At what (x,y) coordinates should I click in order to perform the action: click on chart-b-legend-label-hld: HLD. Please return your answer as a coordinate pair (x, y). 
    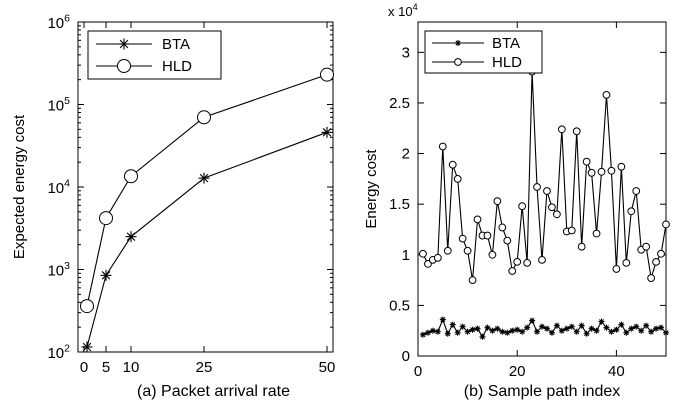
    Looking at the image, I should click on (507, 62).